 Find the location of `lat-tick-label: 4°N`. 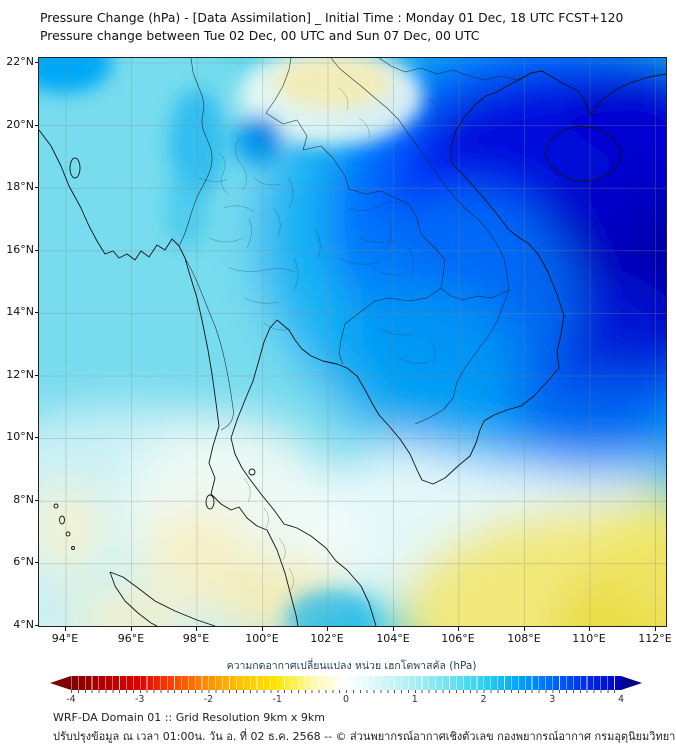

lat-tick-label: 4°N is located at coordinates (23, 624).